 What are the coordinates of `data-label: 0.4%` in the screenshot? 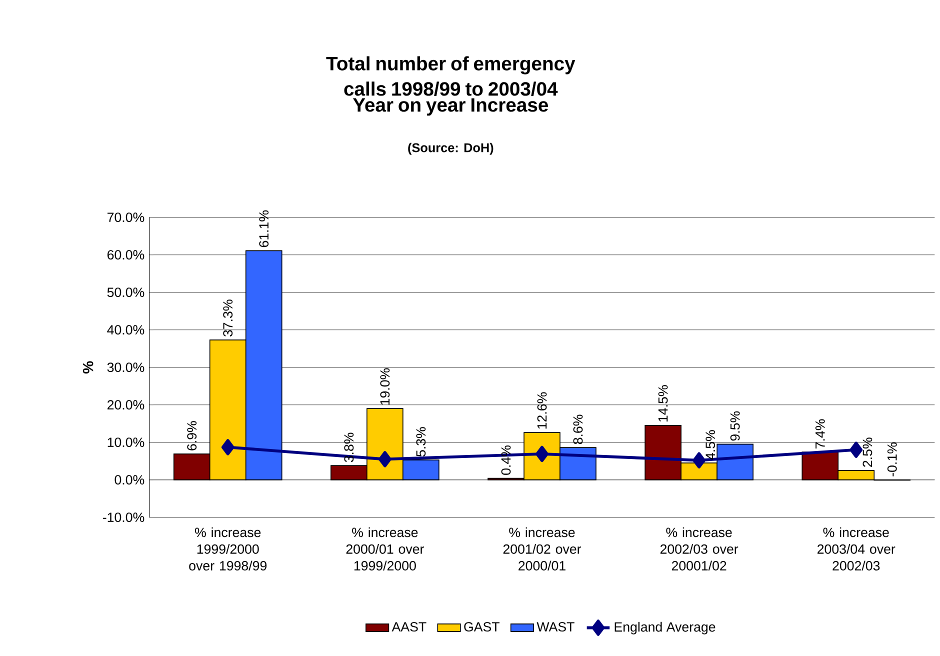 It's located at (506, 460).